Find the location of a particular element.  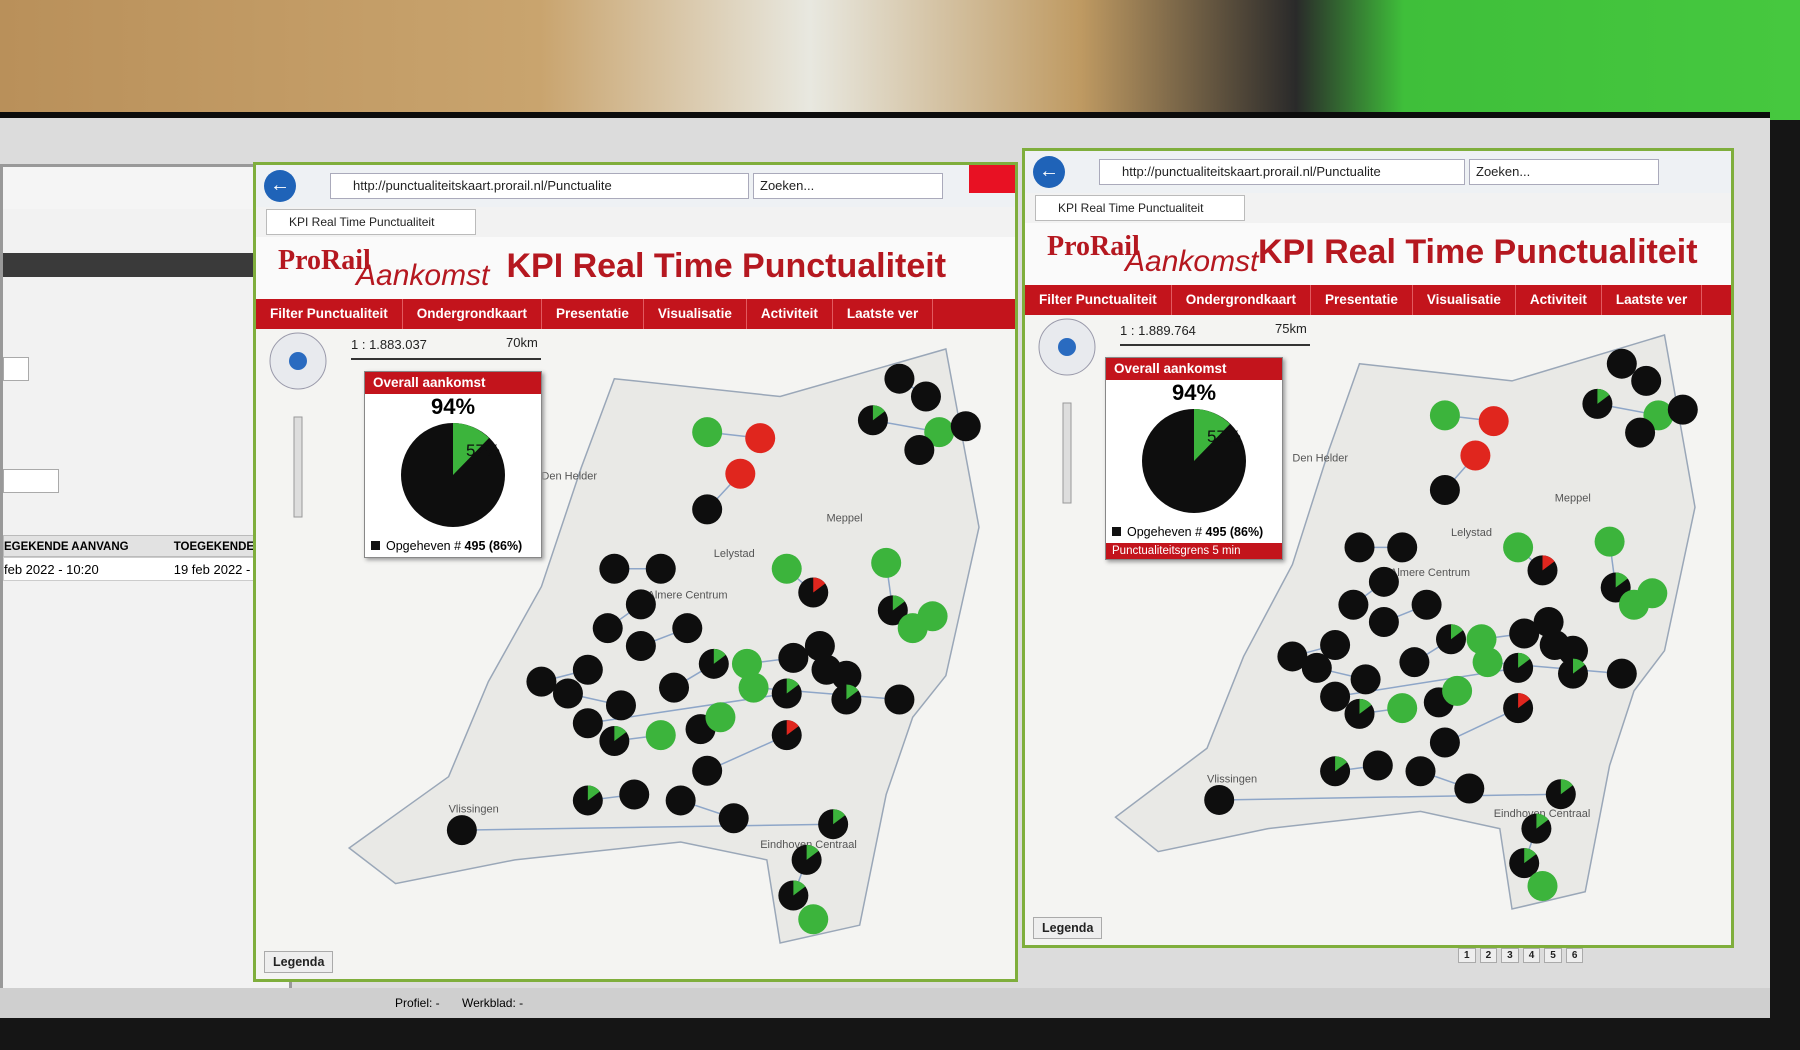

table-row: feb 2022 - 10:20 19 feb 2022 - 15: is located at coordinates (137, 569).